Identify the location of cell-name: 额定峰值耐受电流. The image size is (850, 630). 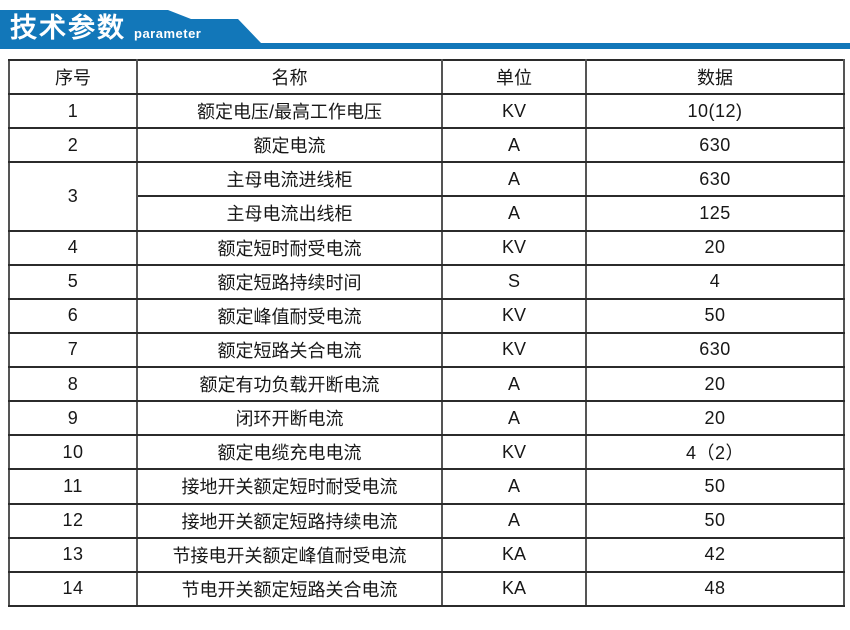
(289, 315).